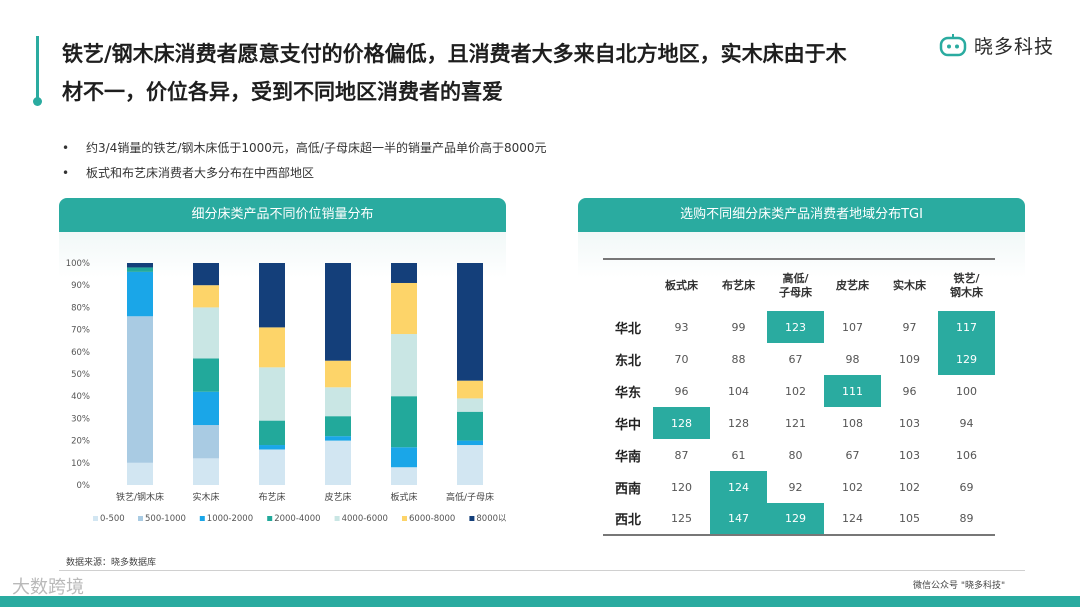 The height and width of the screenshot is (607, 1080). Describe the element at coordinates (795, 519) in the screenshot. I see `tgi-cell: 129` at that location.